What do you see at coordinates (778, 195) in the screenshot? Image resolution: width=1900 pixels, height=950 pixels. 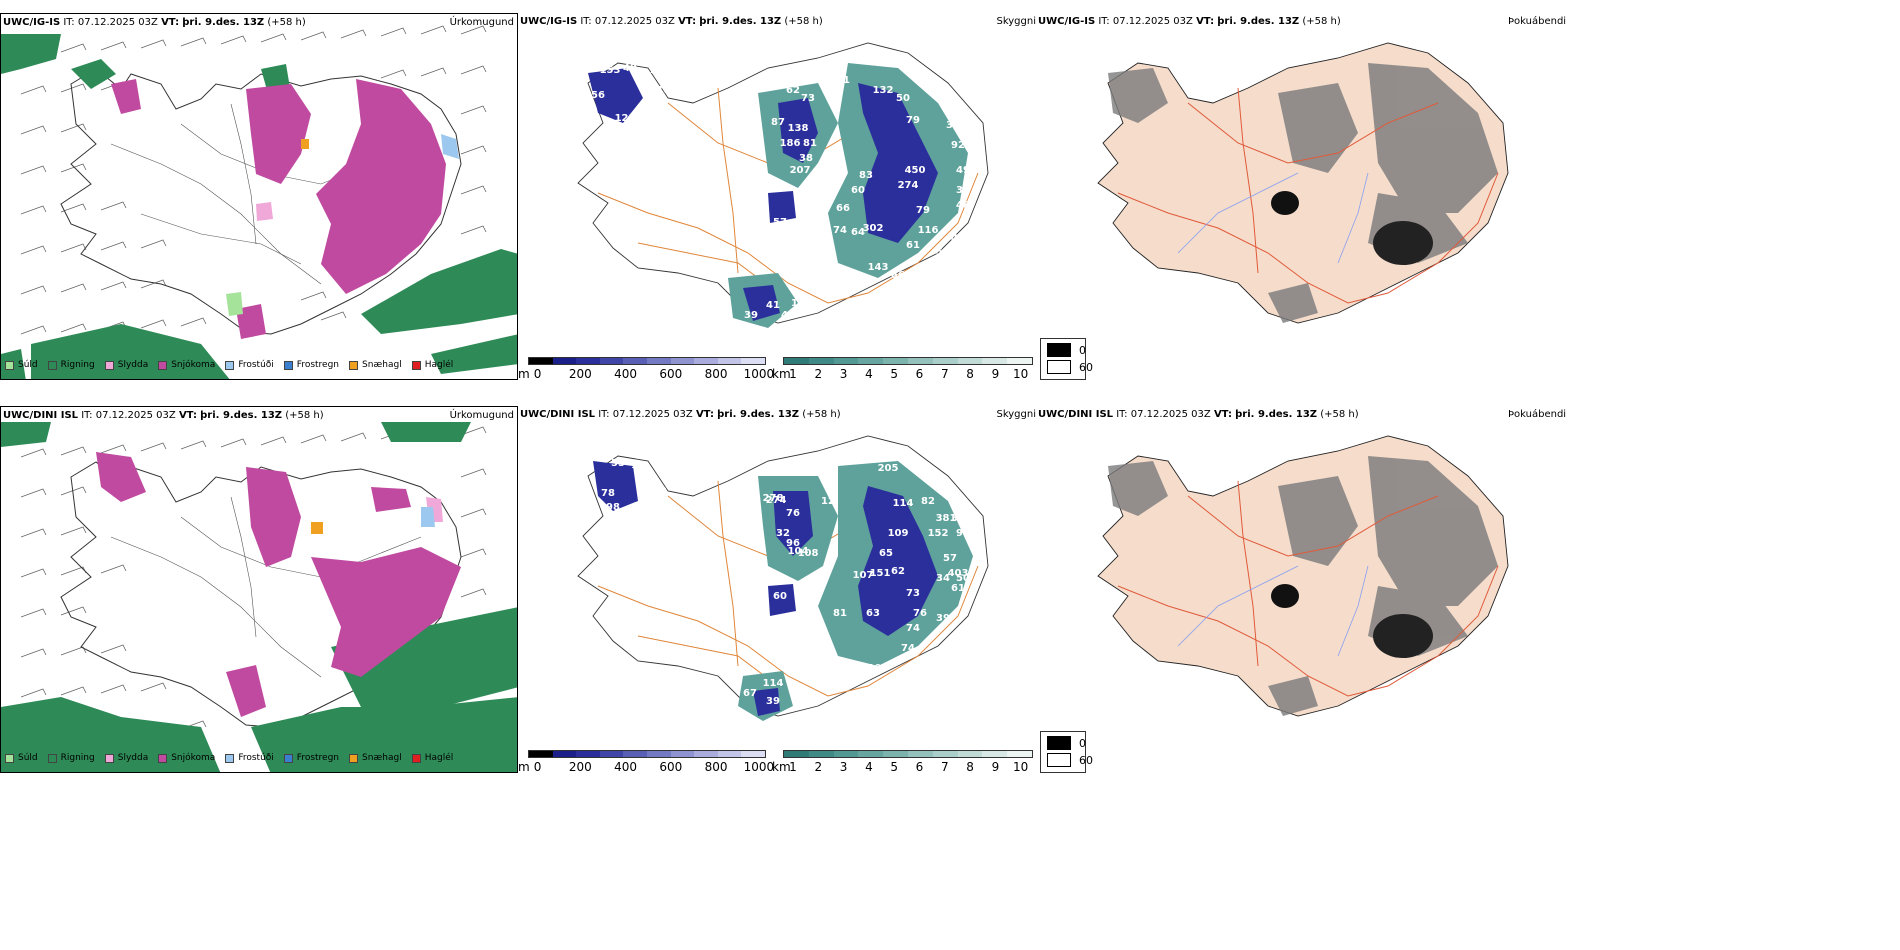 I see `cloud-areas` at bounding box center [778, 195].